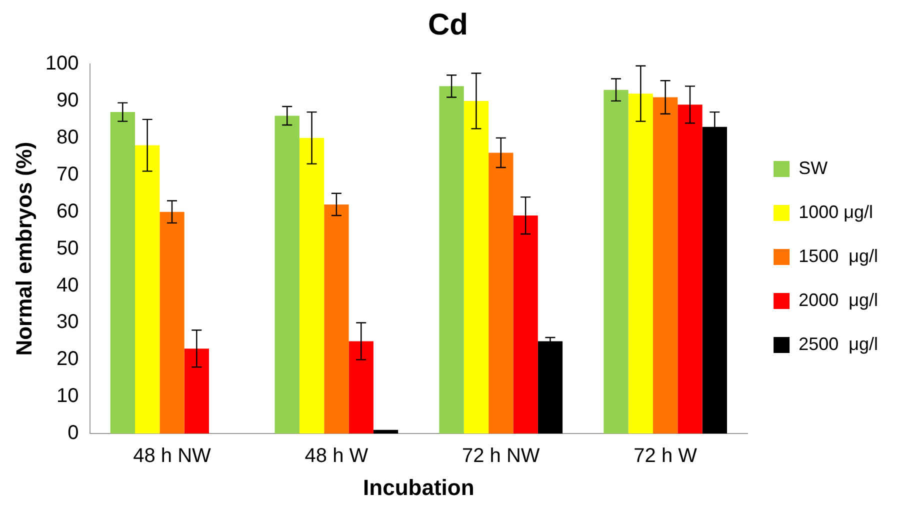 Image resolution: width=906 pixels, height=514 pixels. I want to click on x-tick-label: 48 h NW, so click(172, 456).